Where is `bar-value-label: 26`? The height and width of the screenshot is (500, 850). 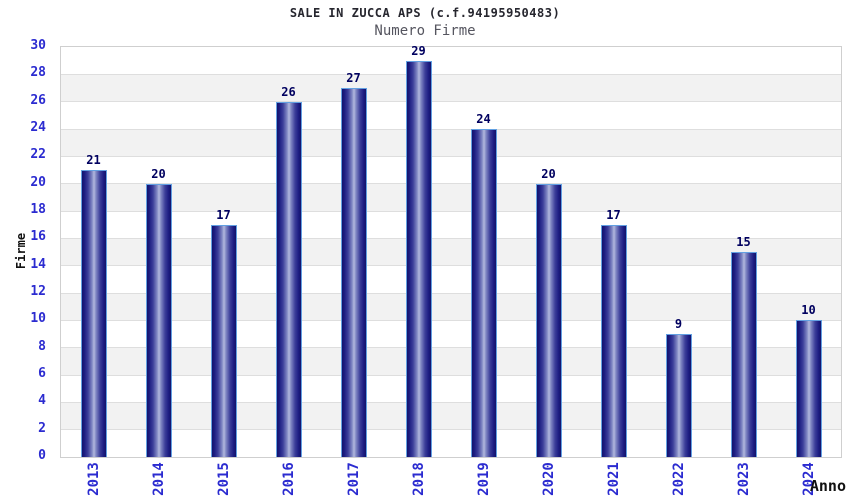
bar-value-label: 26 is located at coordinates (288, 91).